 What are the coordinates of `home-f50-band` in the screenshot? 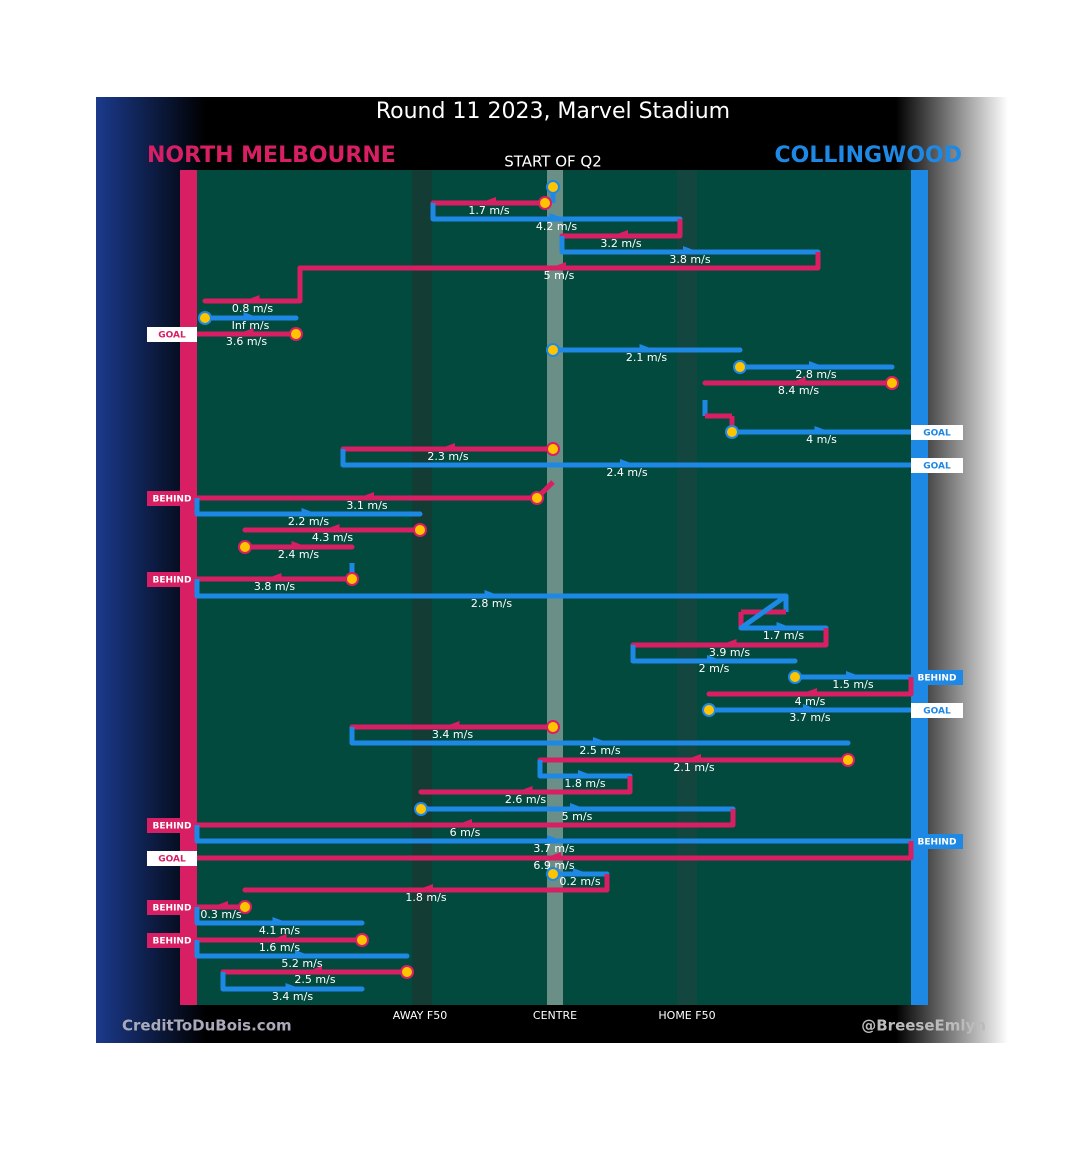 It's located at (687, 587).